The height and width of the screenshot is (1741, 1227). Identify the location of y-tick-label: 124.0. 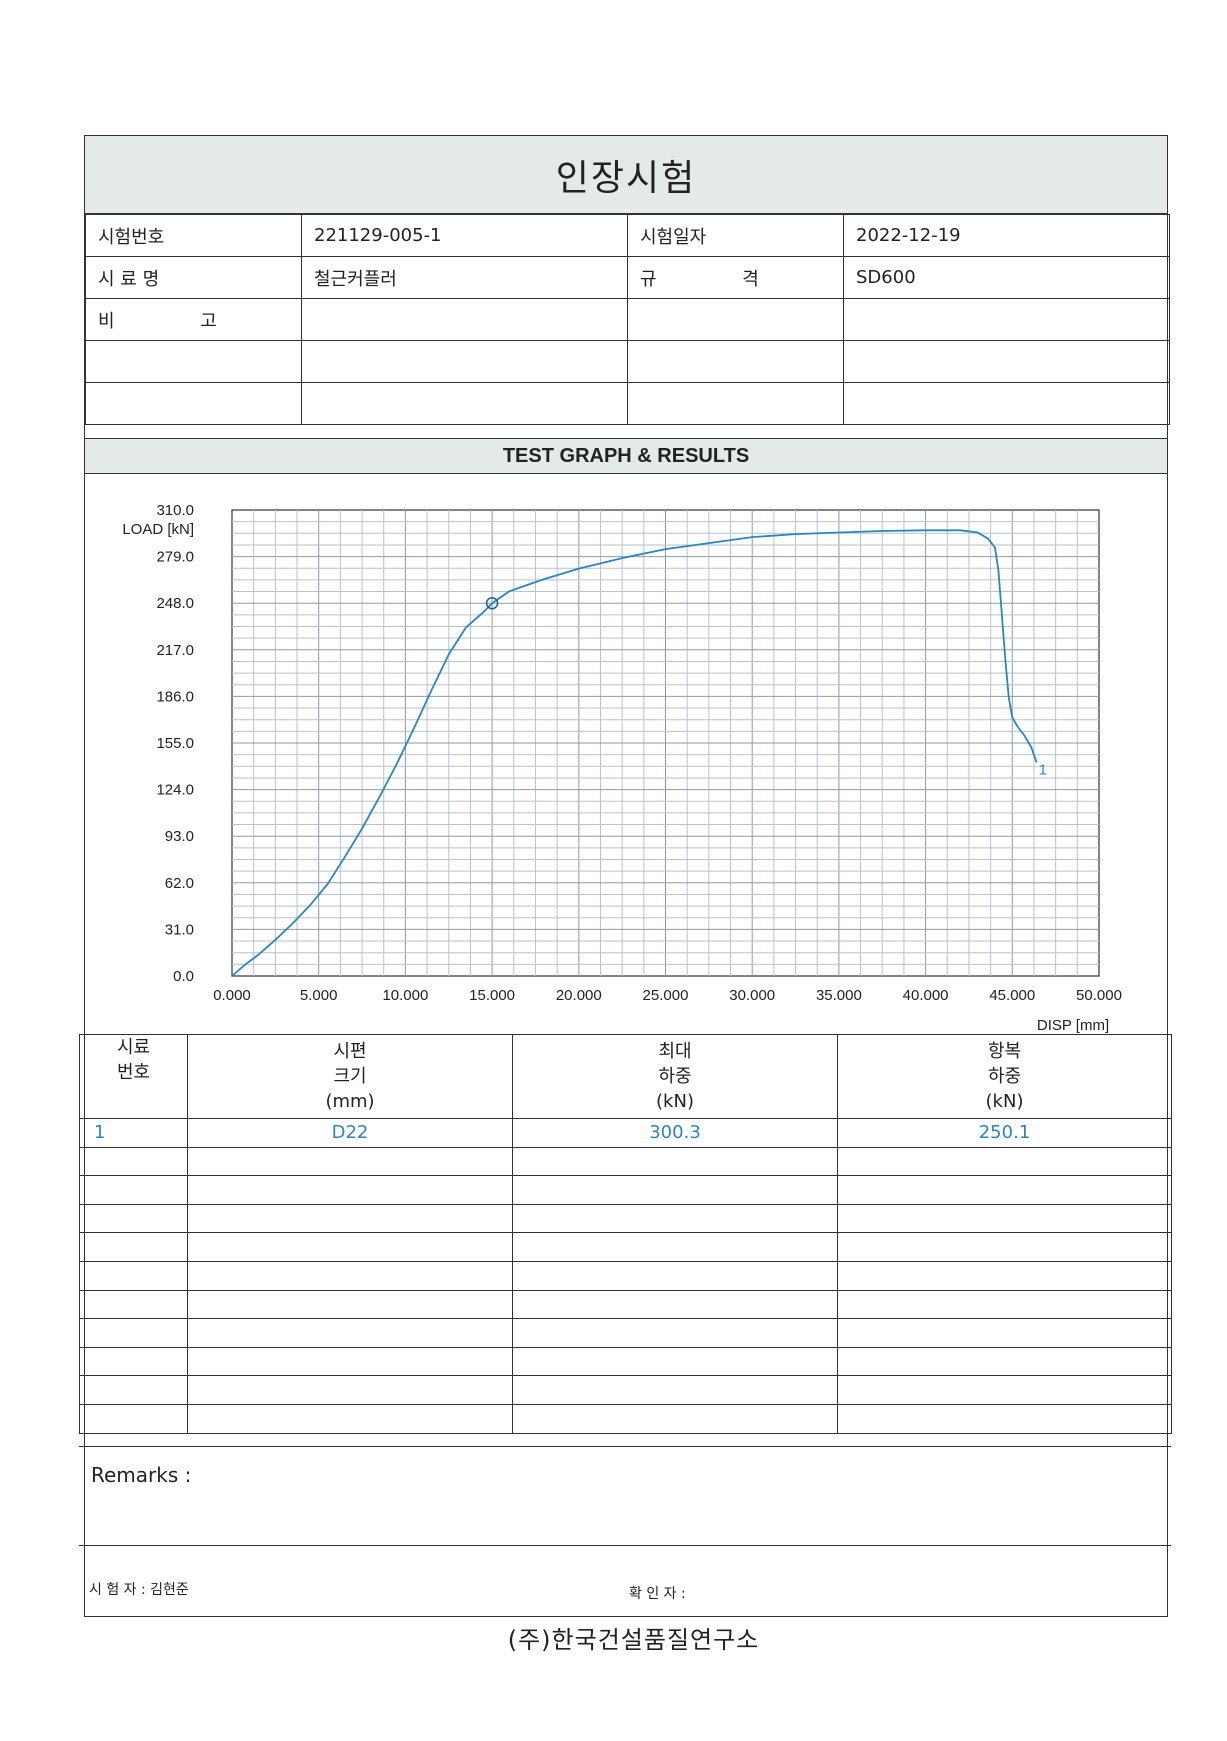
(175, 790).